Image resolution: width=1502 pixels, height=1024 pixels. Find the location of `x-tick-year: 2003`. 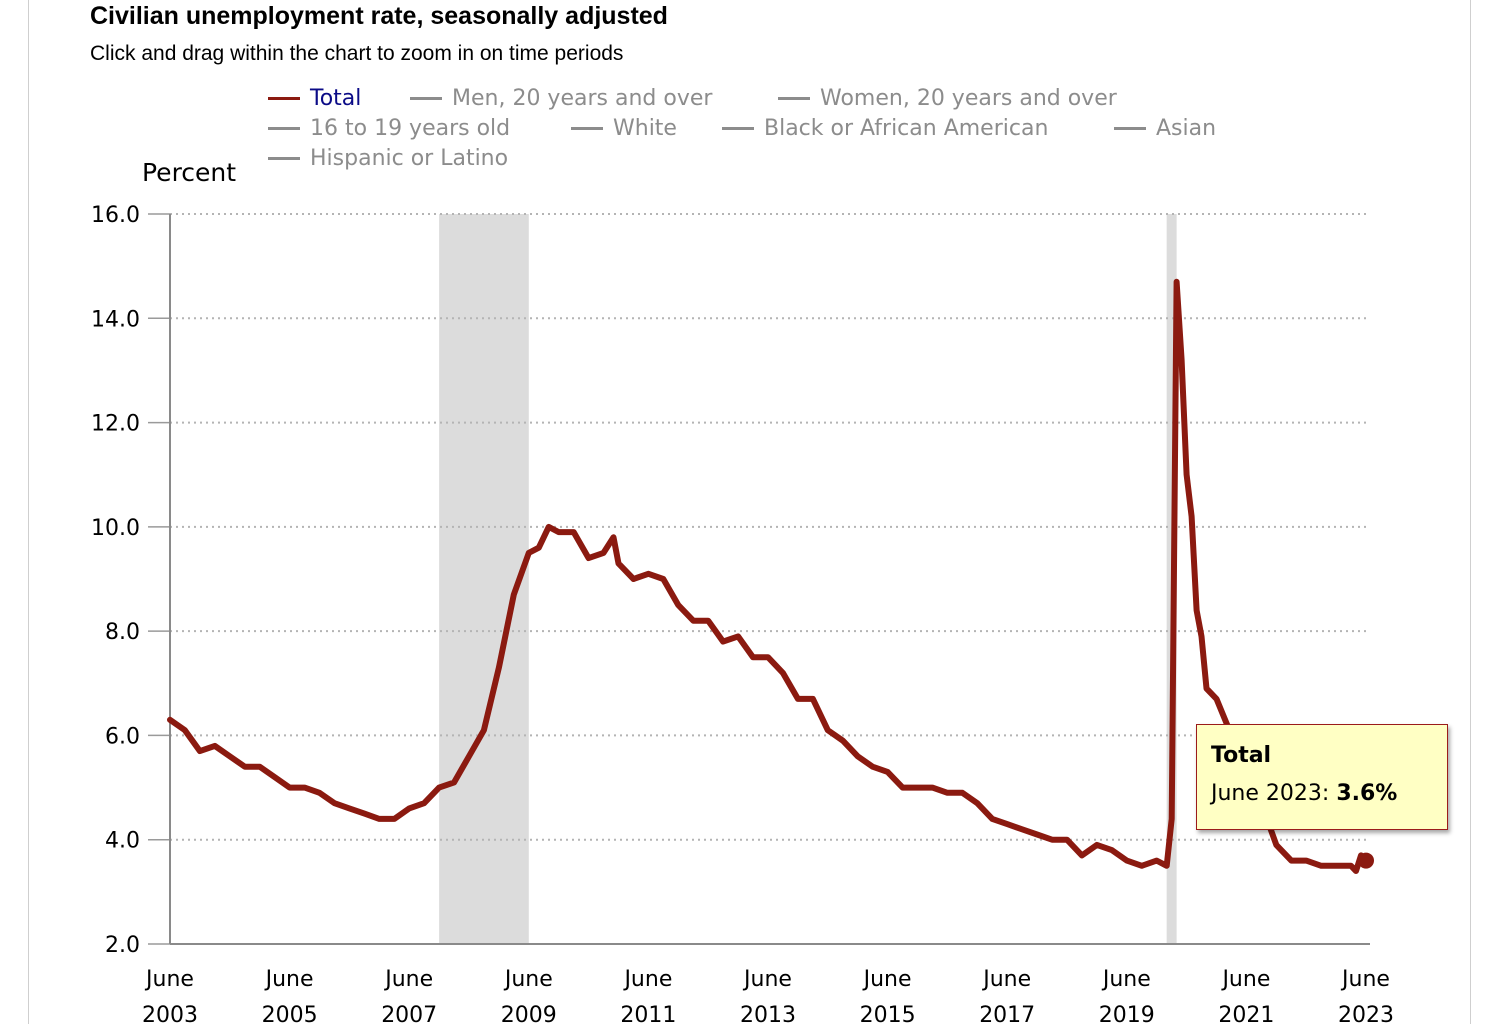

x-tick-year: 2003 is located at coordinates (170, 1013).